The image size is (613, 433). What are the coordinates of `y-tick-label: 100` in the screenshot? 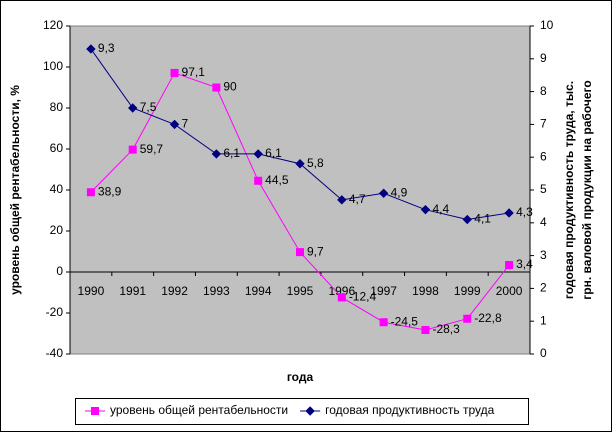 It's located at (53, 66).